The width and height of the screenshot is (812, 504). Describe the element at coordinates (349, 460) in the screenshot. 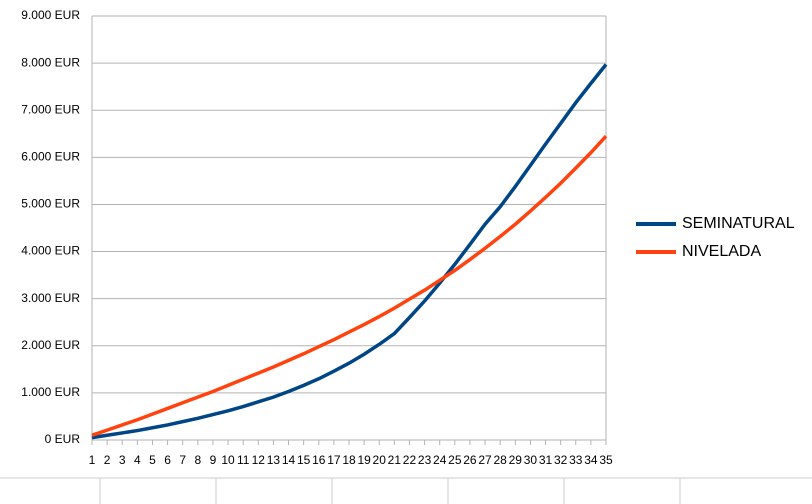

I see `x-tick-label: 18` at that location.